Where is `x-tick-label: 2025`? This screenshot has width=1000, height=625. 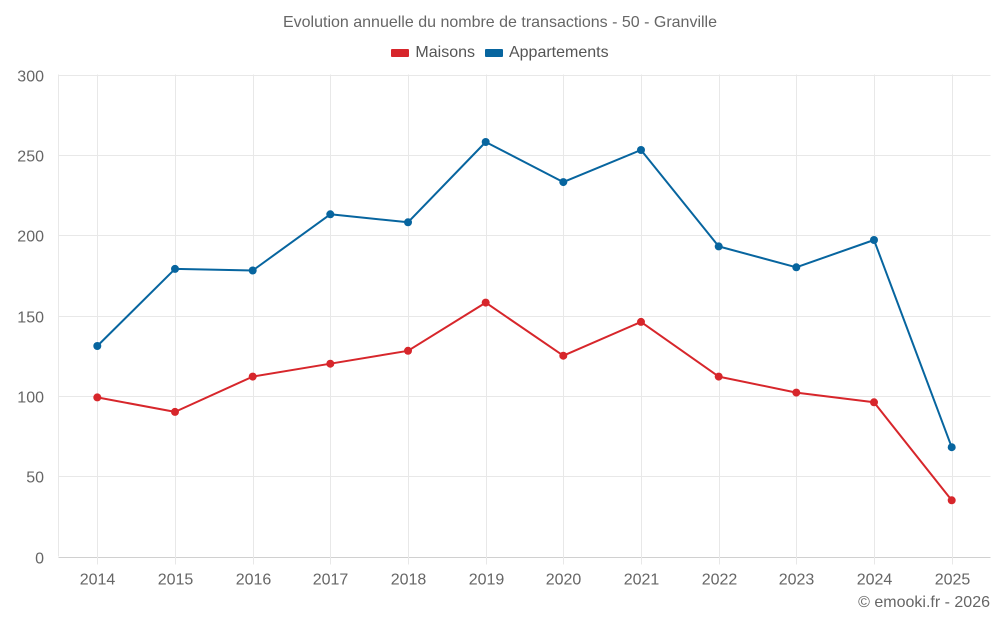
x-tick-label: 2025 is located at coordinates (953, 580).